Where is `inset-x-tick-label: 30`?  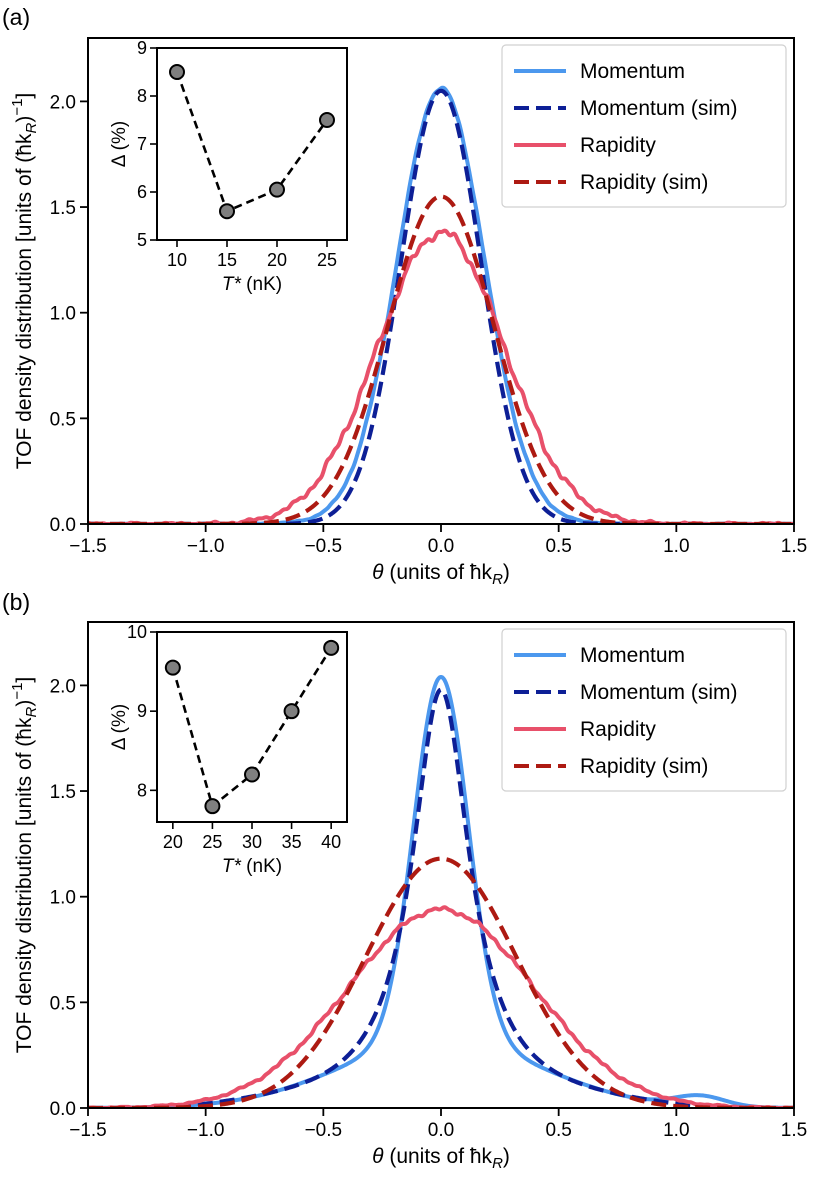 inset-x-tick-label: 30 is located at coordinates (252, 842).